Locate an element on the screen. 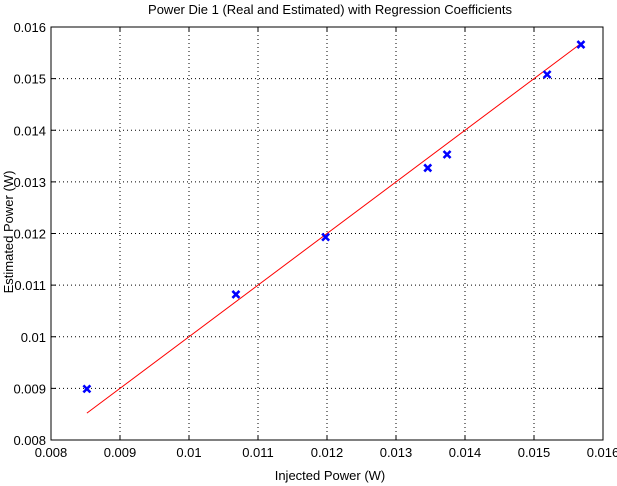 Image resolution: width=617 pixels, height=486 pixels. y-tick-label: 0.012 is located at coordinates (29, 234).